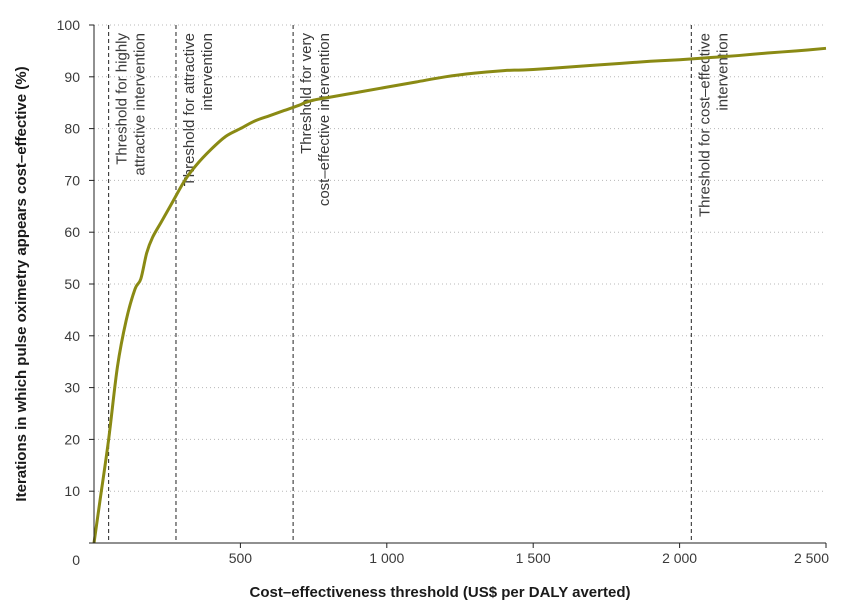 This screenshot has height=609, width=845. I want to click on threshold-label: Threshold for highly, so click(122, 99).